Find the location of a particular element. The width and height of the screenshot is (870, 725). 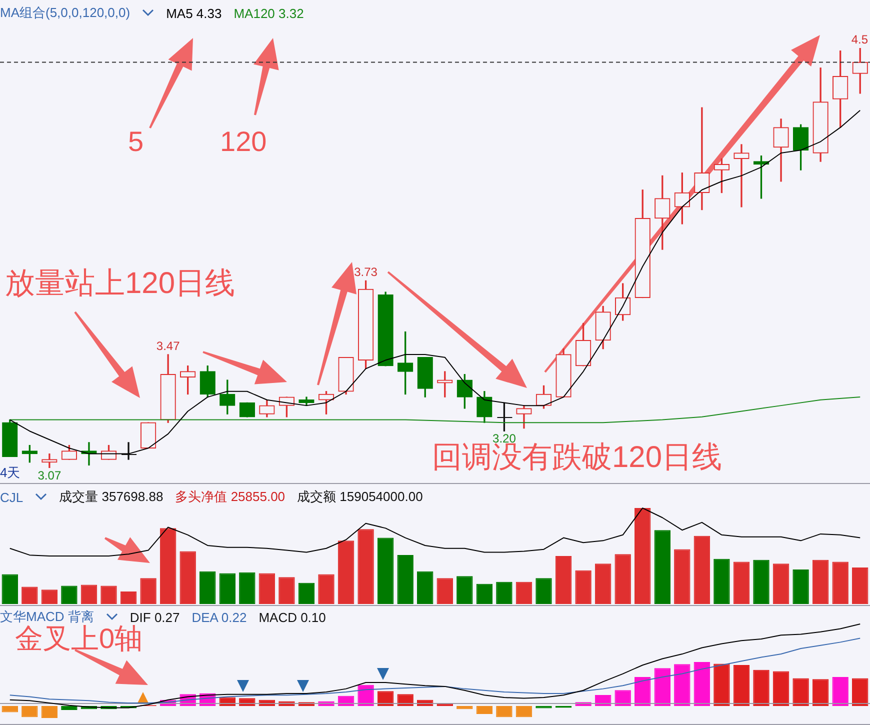

text: 3.47 is located at coordinates (168, 345).